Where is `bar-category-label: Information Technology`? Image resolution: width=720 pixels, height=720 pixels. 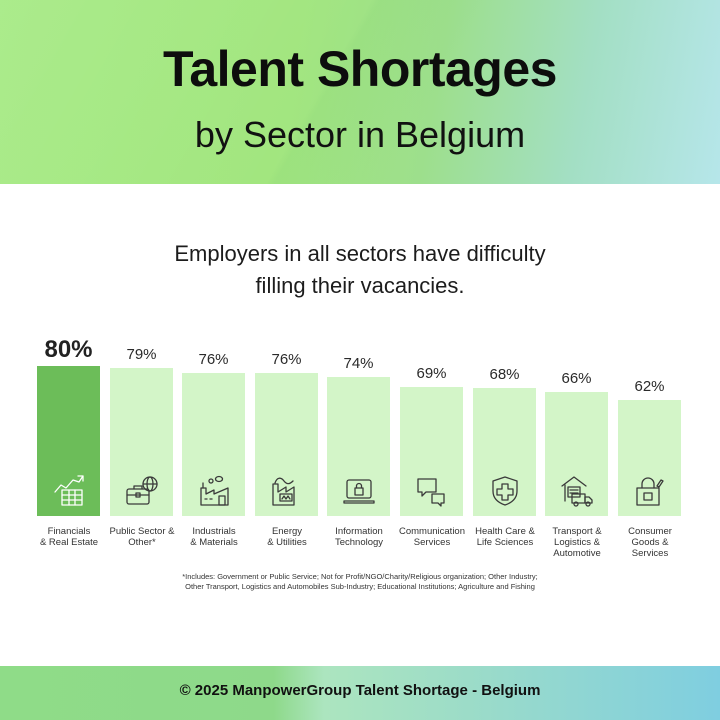
bar-category-label: Information Technology is located at coordinates (359, 537).